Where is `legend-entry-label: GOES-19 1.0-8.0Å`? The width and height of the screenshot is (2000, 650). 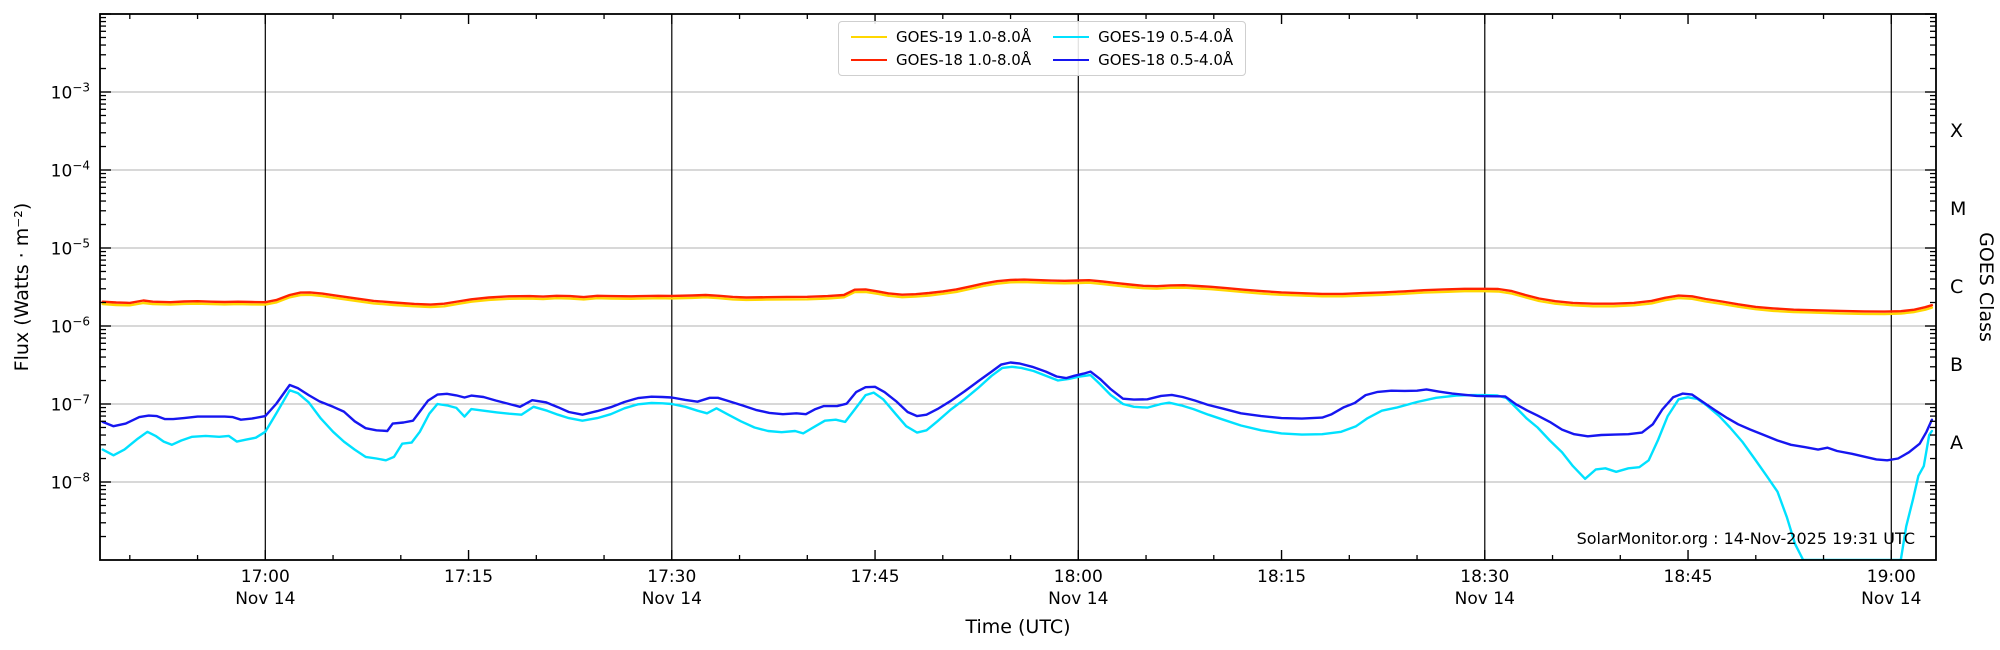
legend-entry-label: GOES-19 1.0-8.0Å is located at coordinates (964, 37).